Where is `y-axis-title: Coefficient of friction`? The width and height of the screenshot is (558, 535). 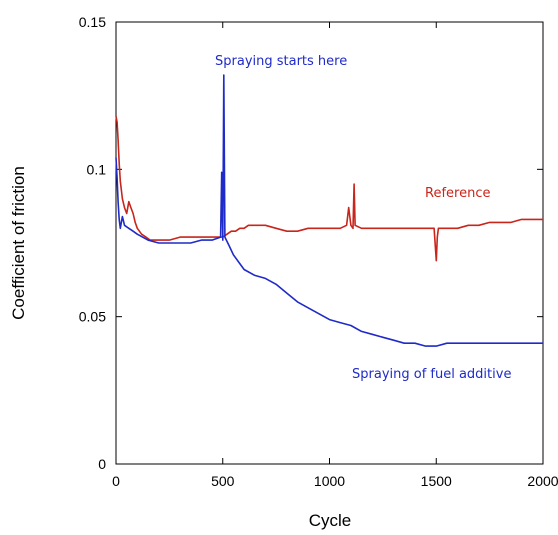
y-axis-title: Coefficient of friction is located at coordinates (18, 243).